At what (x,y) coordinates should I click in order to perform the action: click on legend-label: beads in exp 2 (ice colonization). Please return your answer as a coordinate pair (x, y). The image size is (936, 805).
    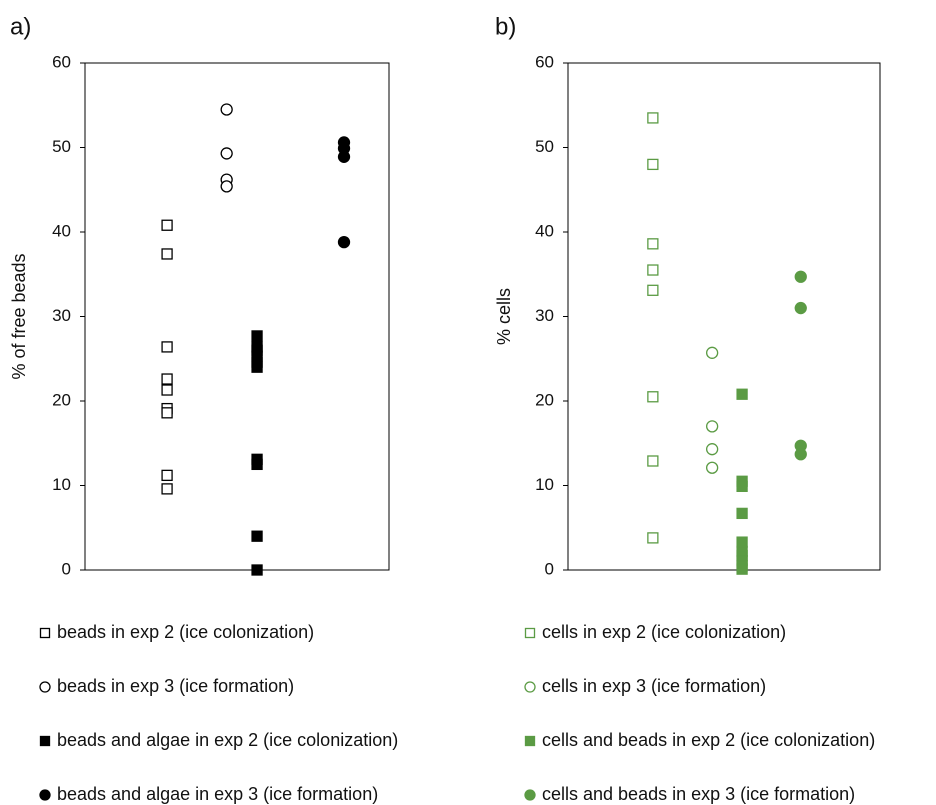
    Looking at the image, I should click on (185, 632).